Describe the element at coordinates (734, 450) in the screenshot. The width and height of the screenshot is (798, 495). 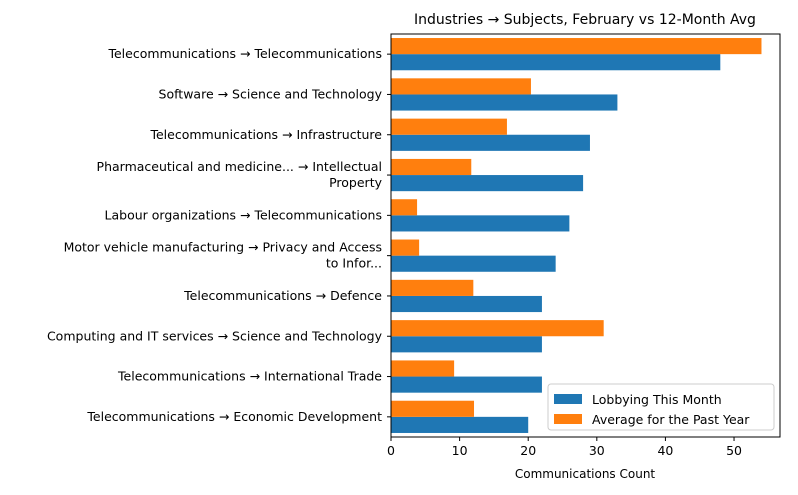
I see `x-tick-label: 50` at that location.